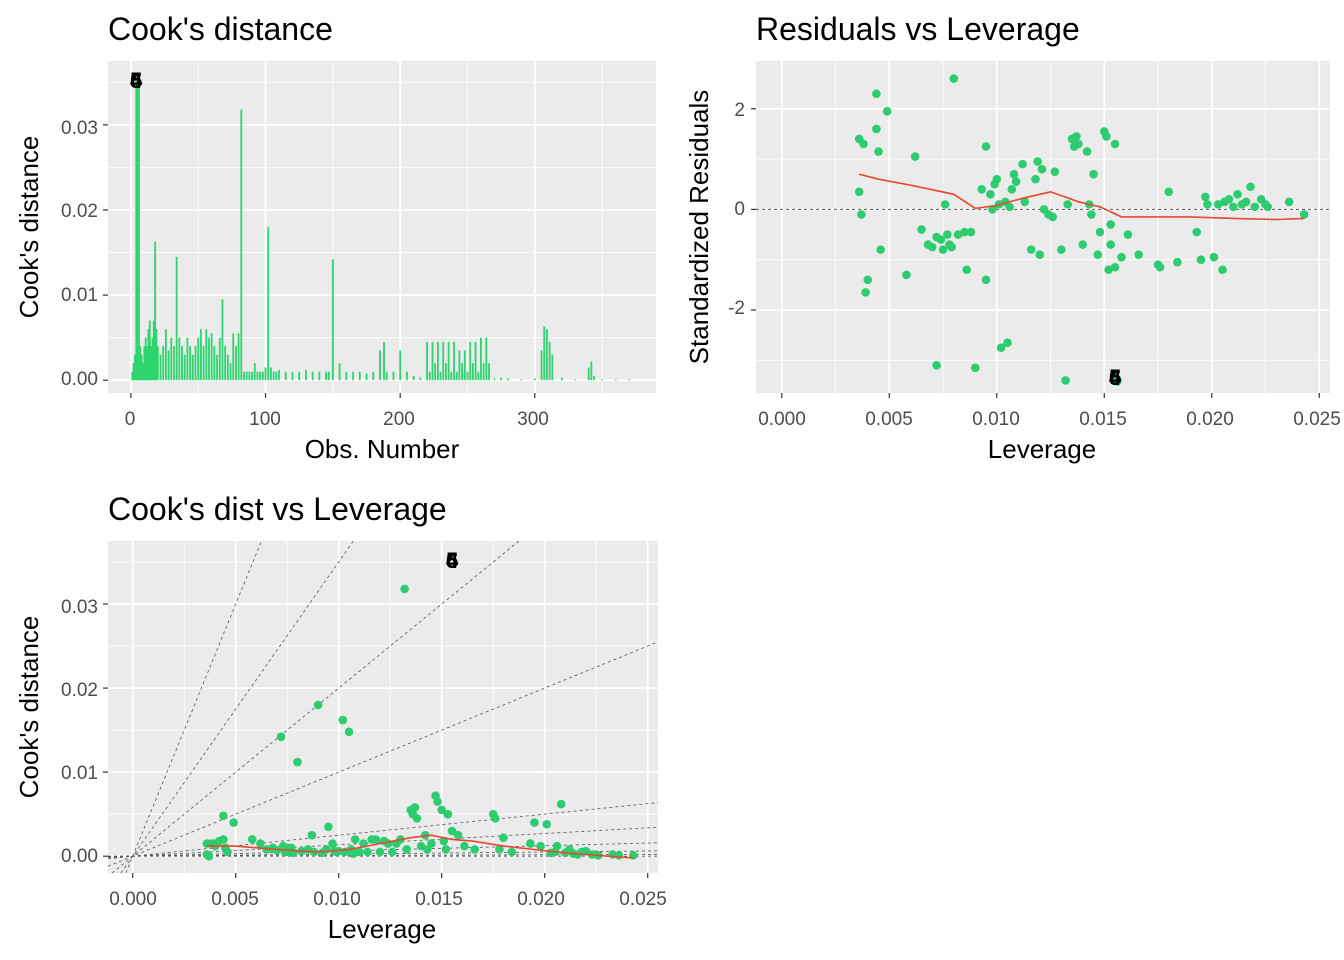  What do you see at coordinates (1115, 377) in the screenshot?
I see `point-label: 4` at bounding box center [1115, 377].